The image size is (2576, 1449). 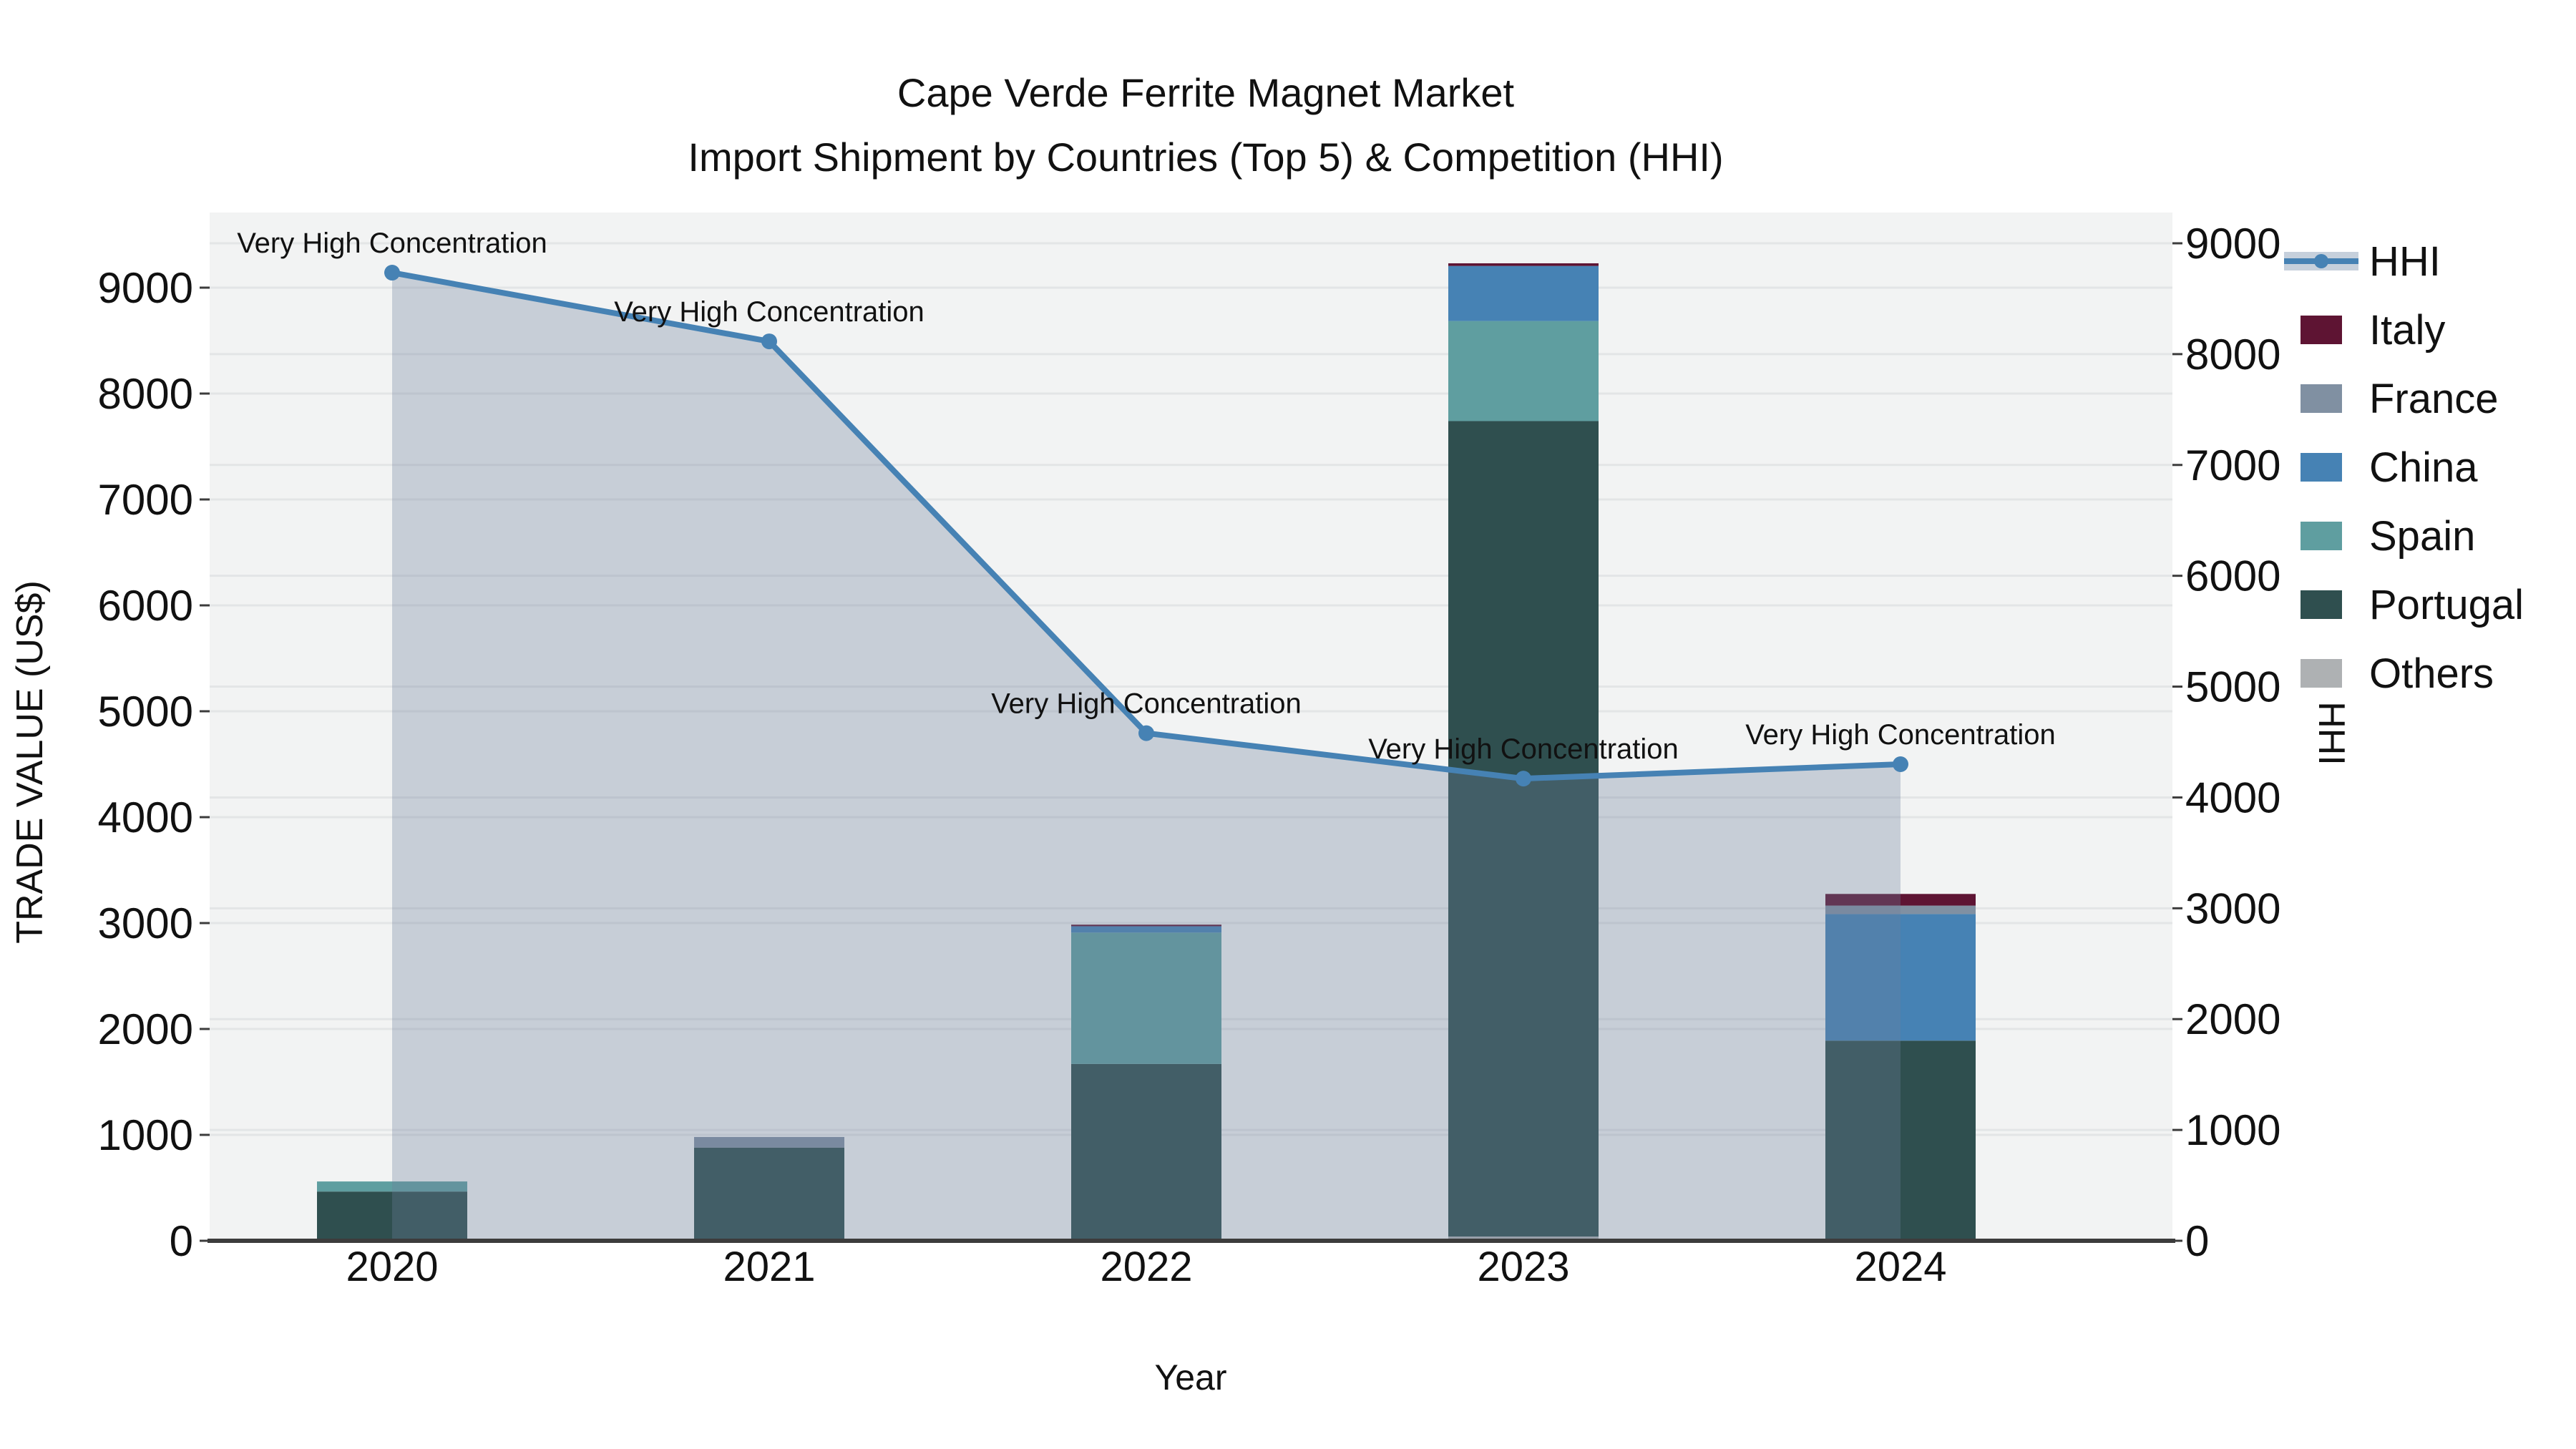 I want to click on legend-item-spain: Spain, so click(x=2401, y=536).